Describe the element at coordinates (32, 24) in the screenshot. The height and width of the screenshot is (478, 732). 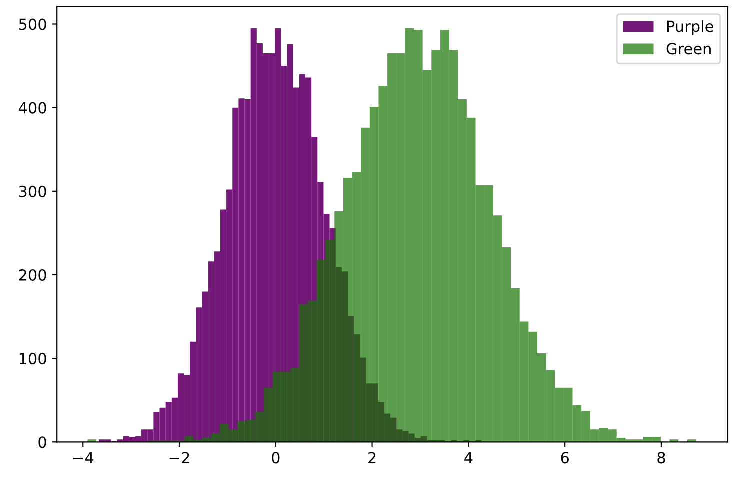
I see `y-tick-label: 500` at that location.